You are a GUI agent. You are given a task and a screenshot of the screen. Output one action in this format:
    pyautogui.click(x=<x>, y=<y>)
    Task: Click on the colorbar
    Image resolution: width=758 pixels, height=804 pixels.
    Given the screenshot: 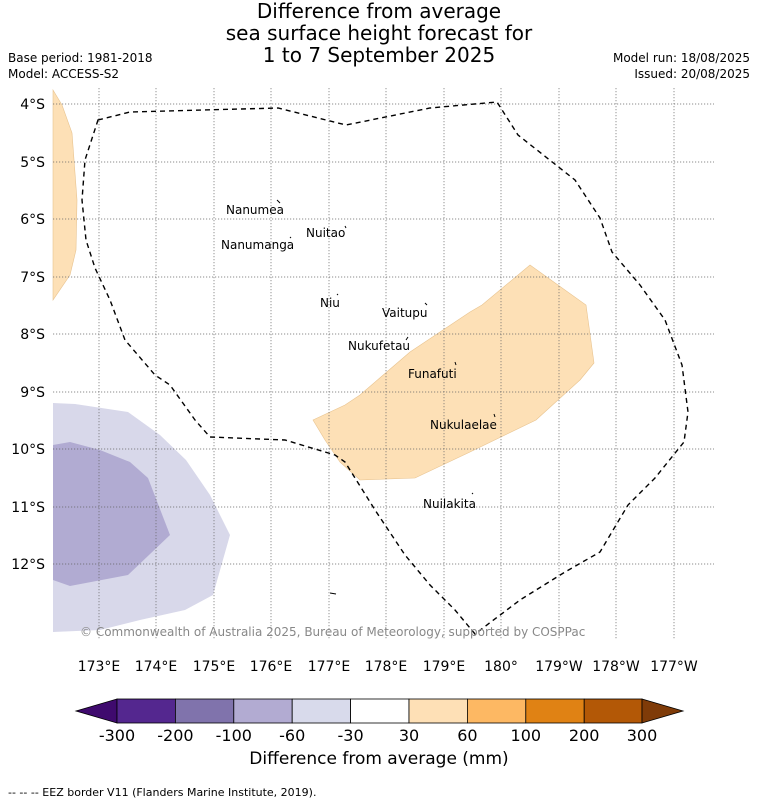 What is the action you would take?
    pyautogui.click(x=379, y=711)
    